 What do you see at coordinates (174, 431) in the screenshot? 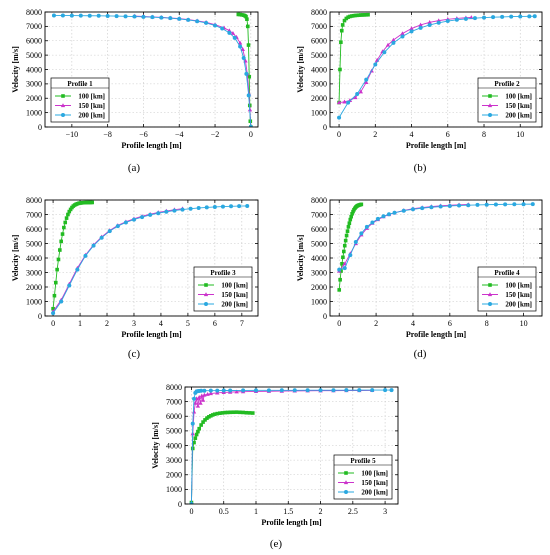
I see `y-tick-label: 5000` at bounding box center [174, 431].